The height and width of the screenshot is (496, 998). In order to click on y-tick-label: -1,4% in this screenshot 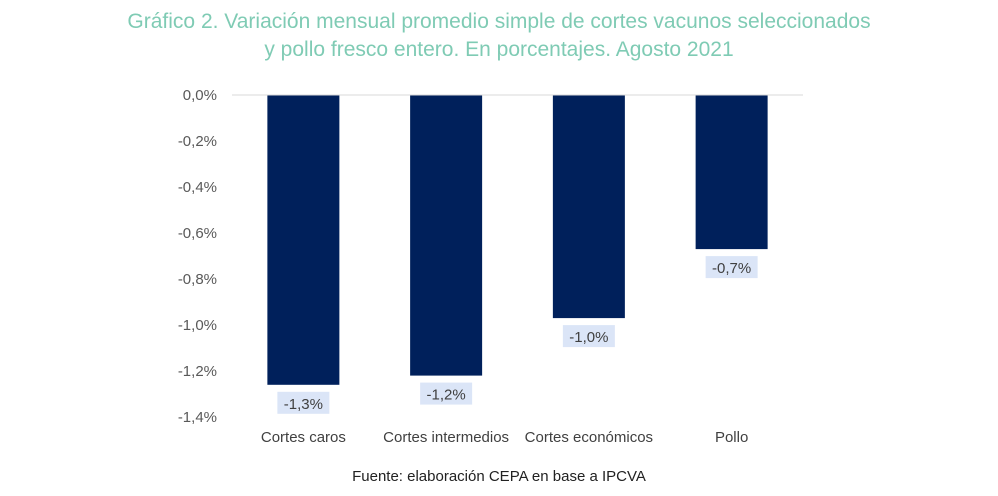, I will do `click(197, 417)`.